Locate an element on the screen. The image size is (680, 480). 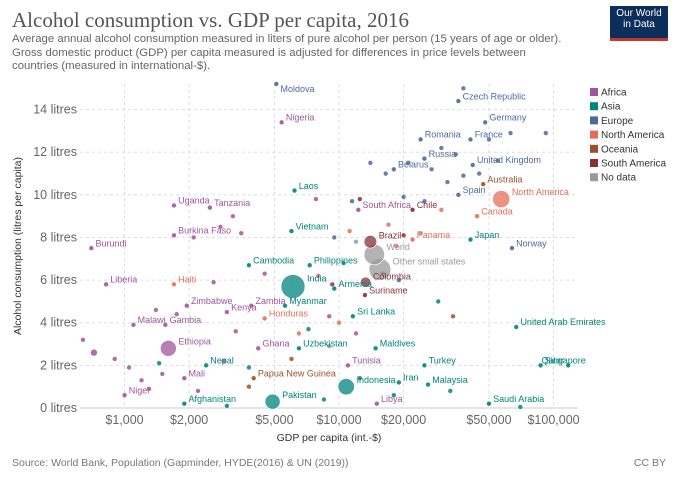
legend-label: Europe is located at coordinates (617, 121).